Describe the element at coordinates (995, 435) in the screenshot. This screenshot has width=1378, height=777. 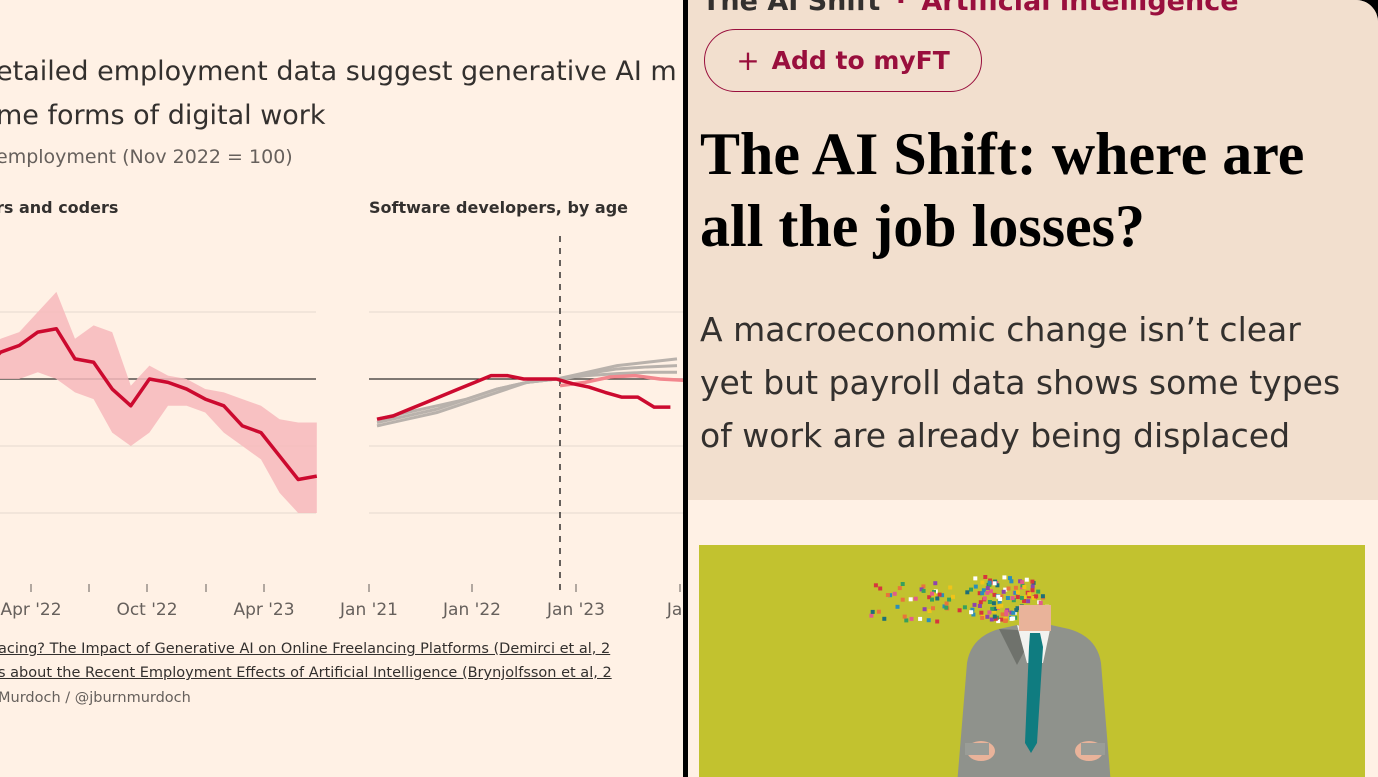
I see `standfirst-line3: of work are already being displaced` at that location.